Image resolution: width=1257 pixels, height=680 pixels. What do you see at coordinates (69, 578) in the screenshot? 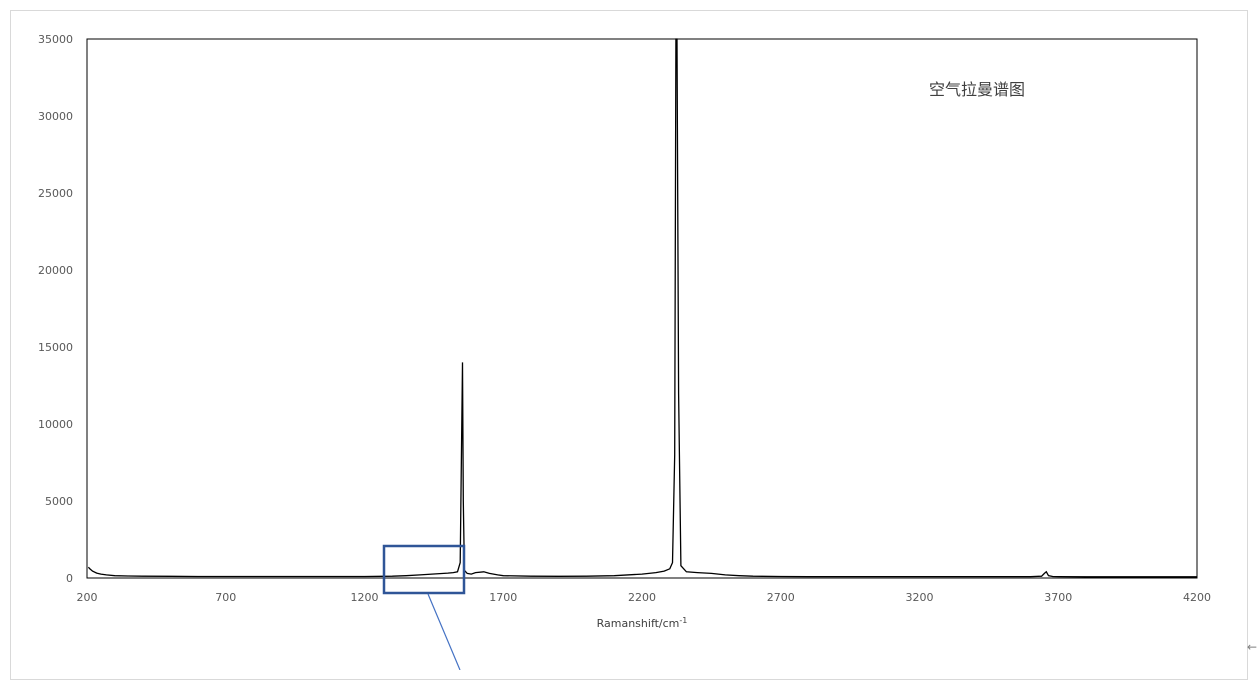
I see `y-tick-label: 0` at bounding box center [69, 578].